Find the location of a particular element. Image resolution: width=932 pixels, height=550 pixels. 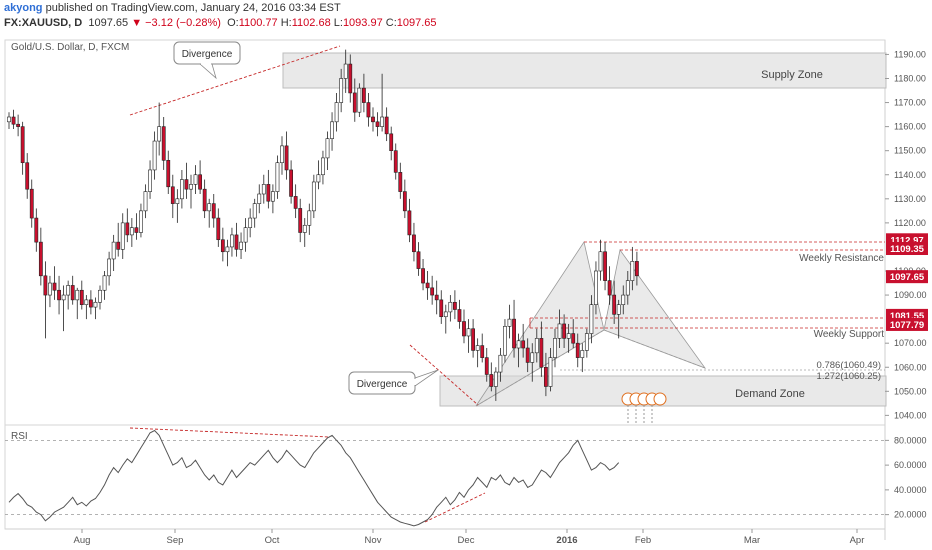

rsi-tick-label: 80.0000 is located at coordinates (910, 440).